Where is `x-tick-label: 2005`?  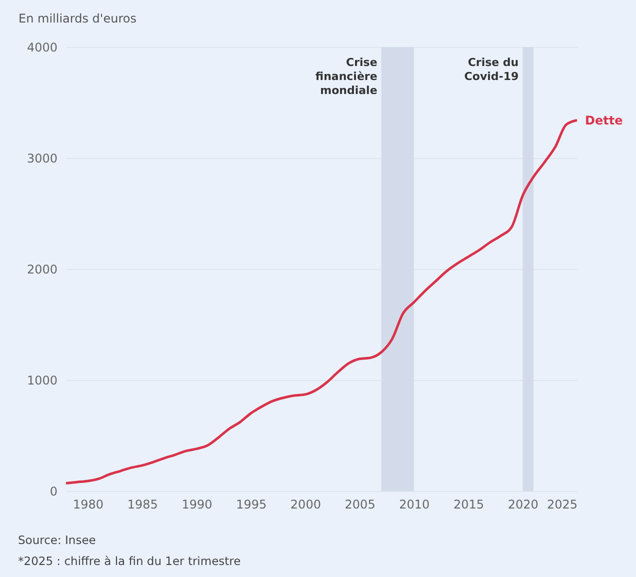 x-tick-label: 2005 is located at coordinates (360, 505).